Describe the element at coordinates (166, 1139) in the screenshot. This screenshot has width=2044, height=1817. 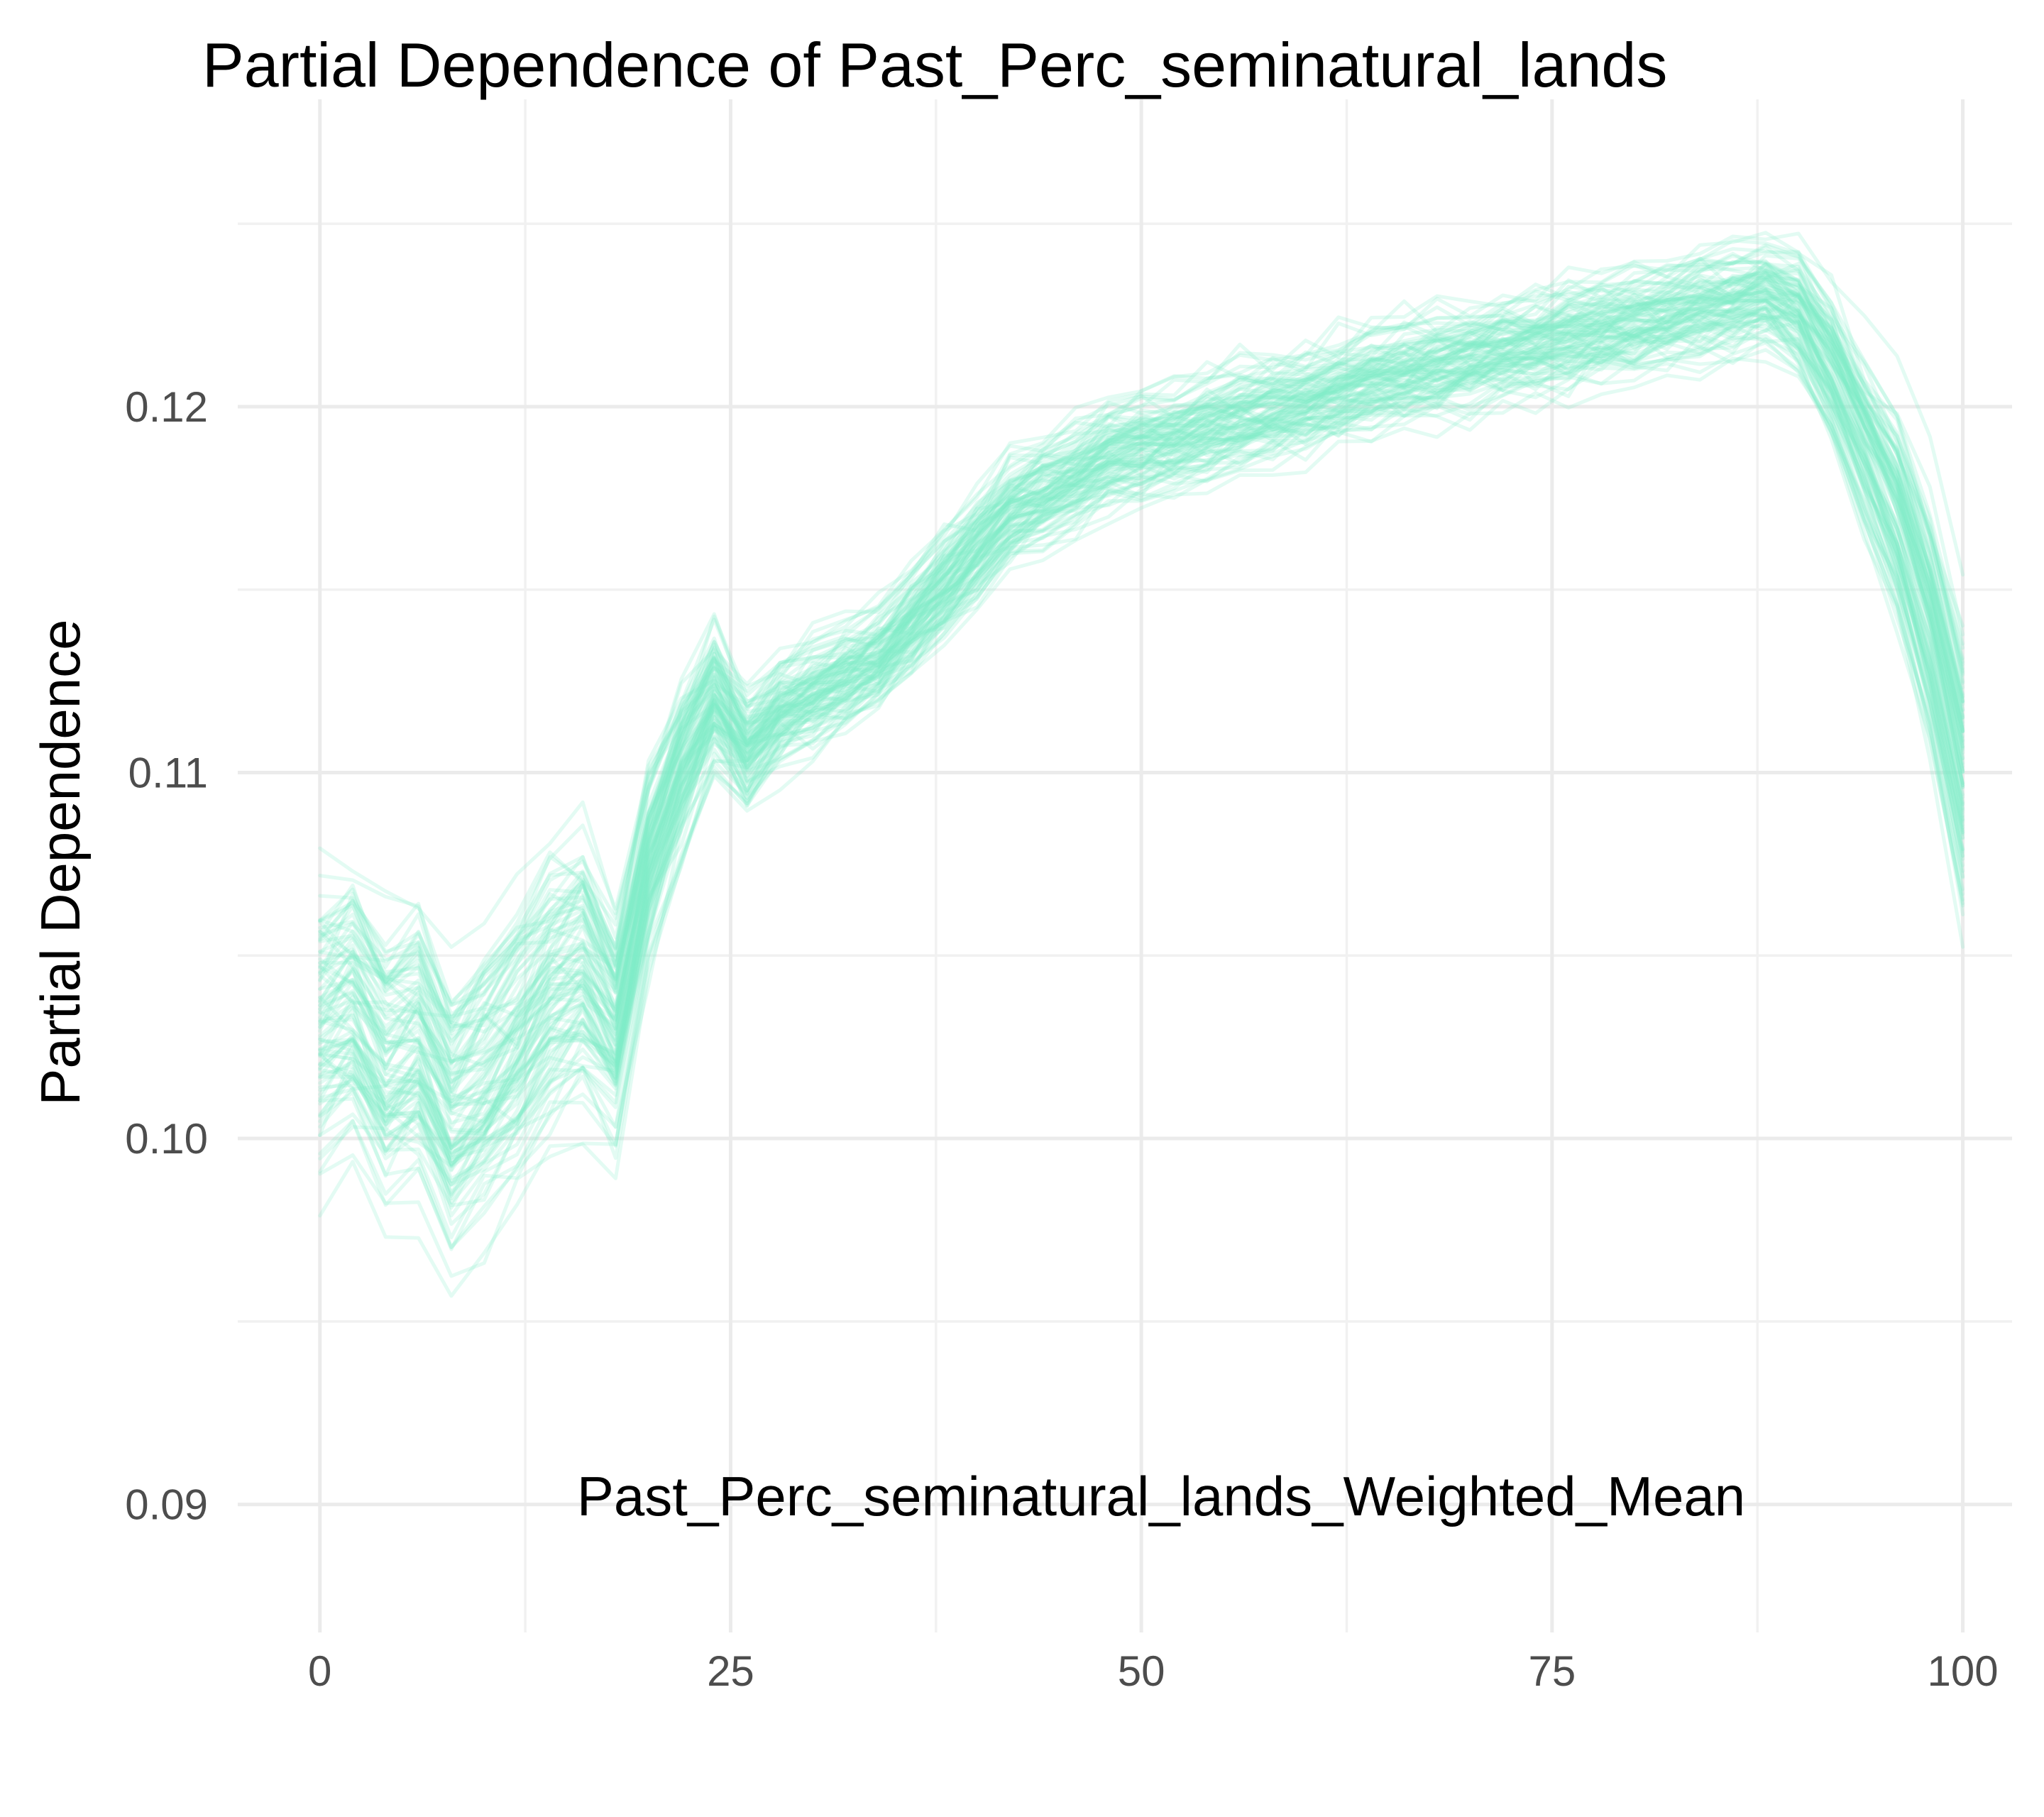
I see `y-tick-label: 0.10` at that location.